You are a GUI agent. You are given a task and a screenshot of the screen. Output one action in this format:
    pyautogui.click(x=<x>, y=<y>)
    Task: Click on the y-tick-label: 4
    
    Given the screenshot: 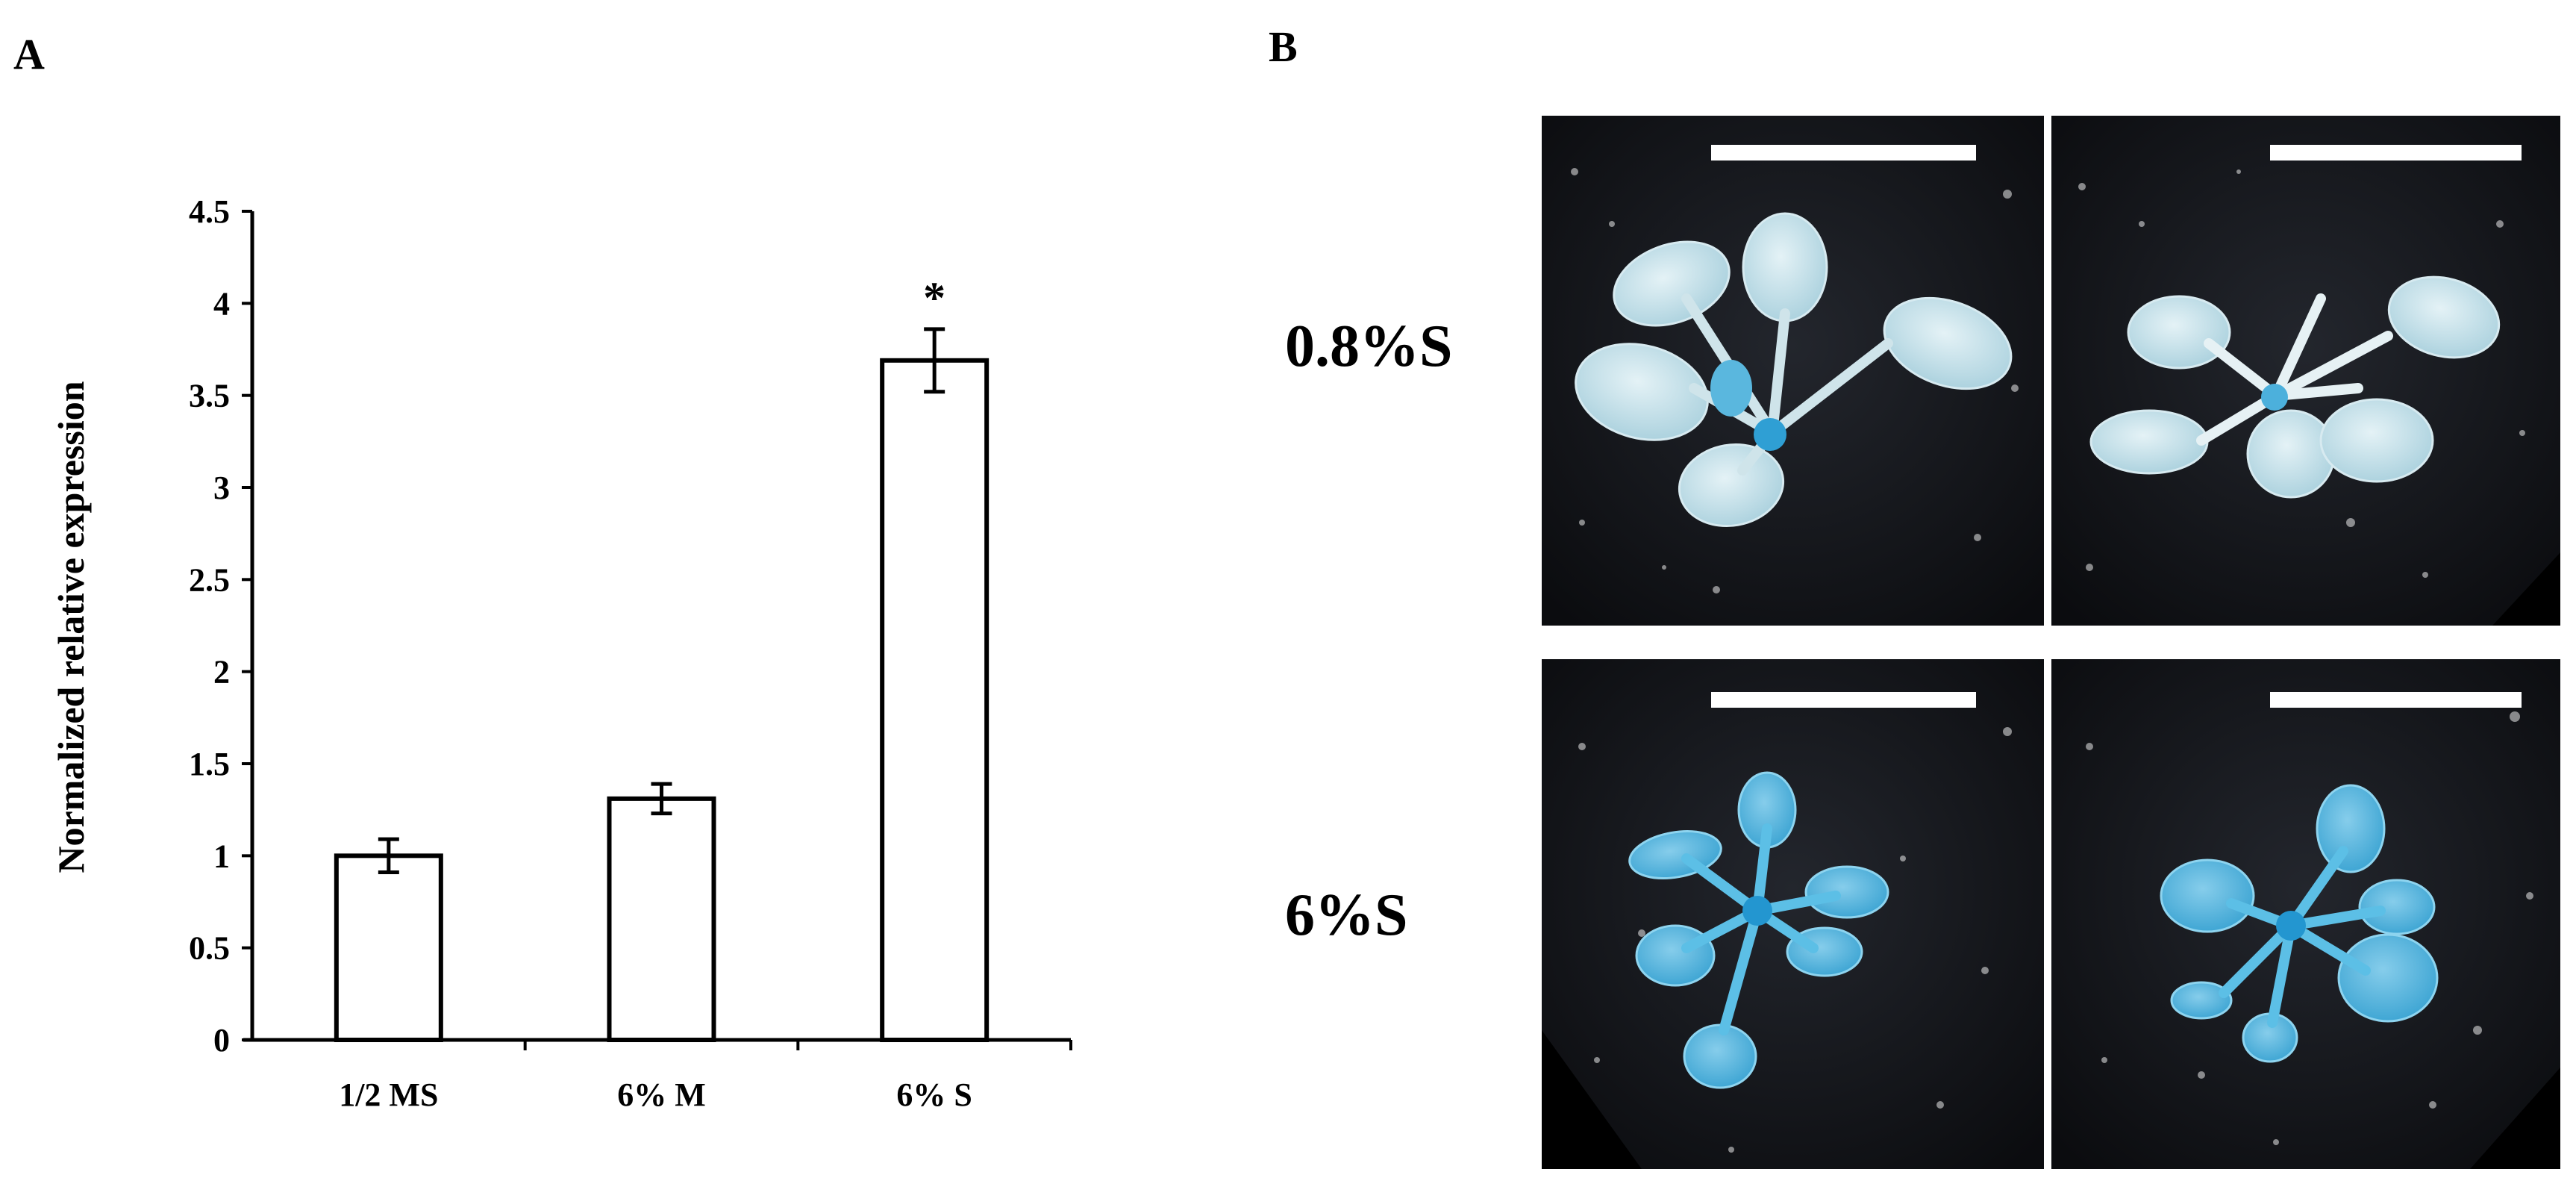 What is the action you would take?
    pyautogui.click(x=221, y=303)
    